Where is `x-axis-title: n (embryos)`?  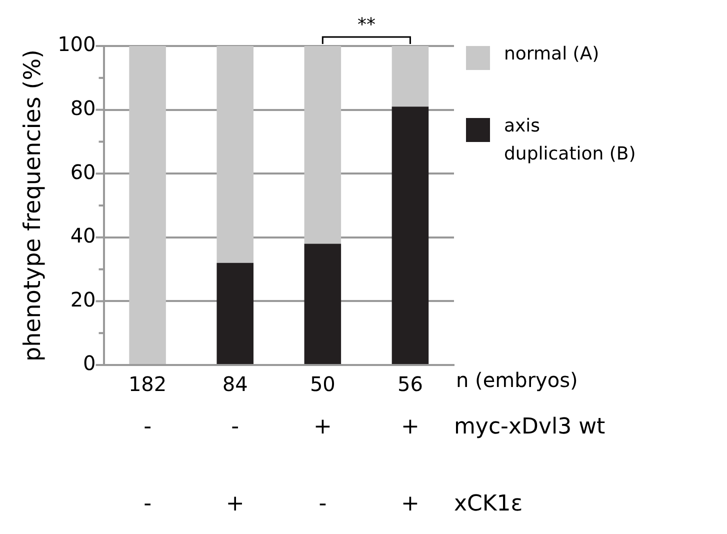 x-axis-title: n (embryos) is located at coordinates (517, 380).